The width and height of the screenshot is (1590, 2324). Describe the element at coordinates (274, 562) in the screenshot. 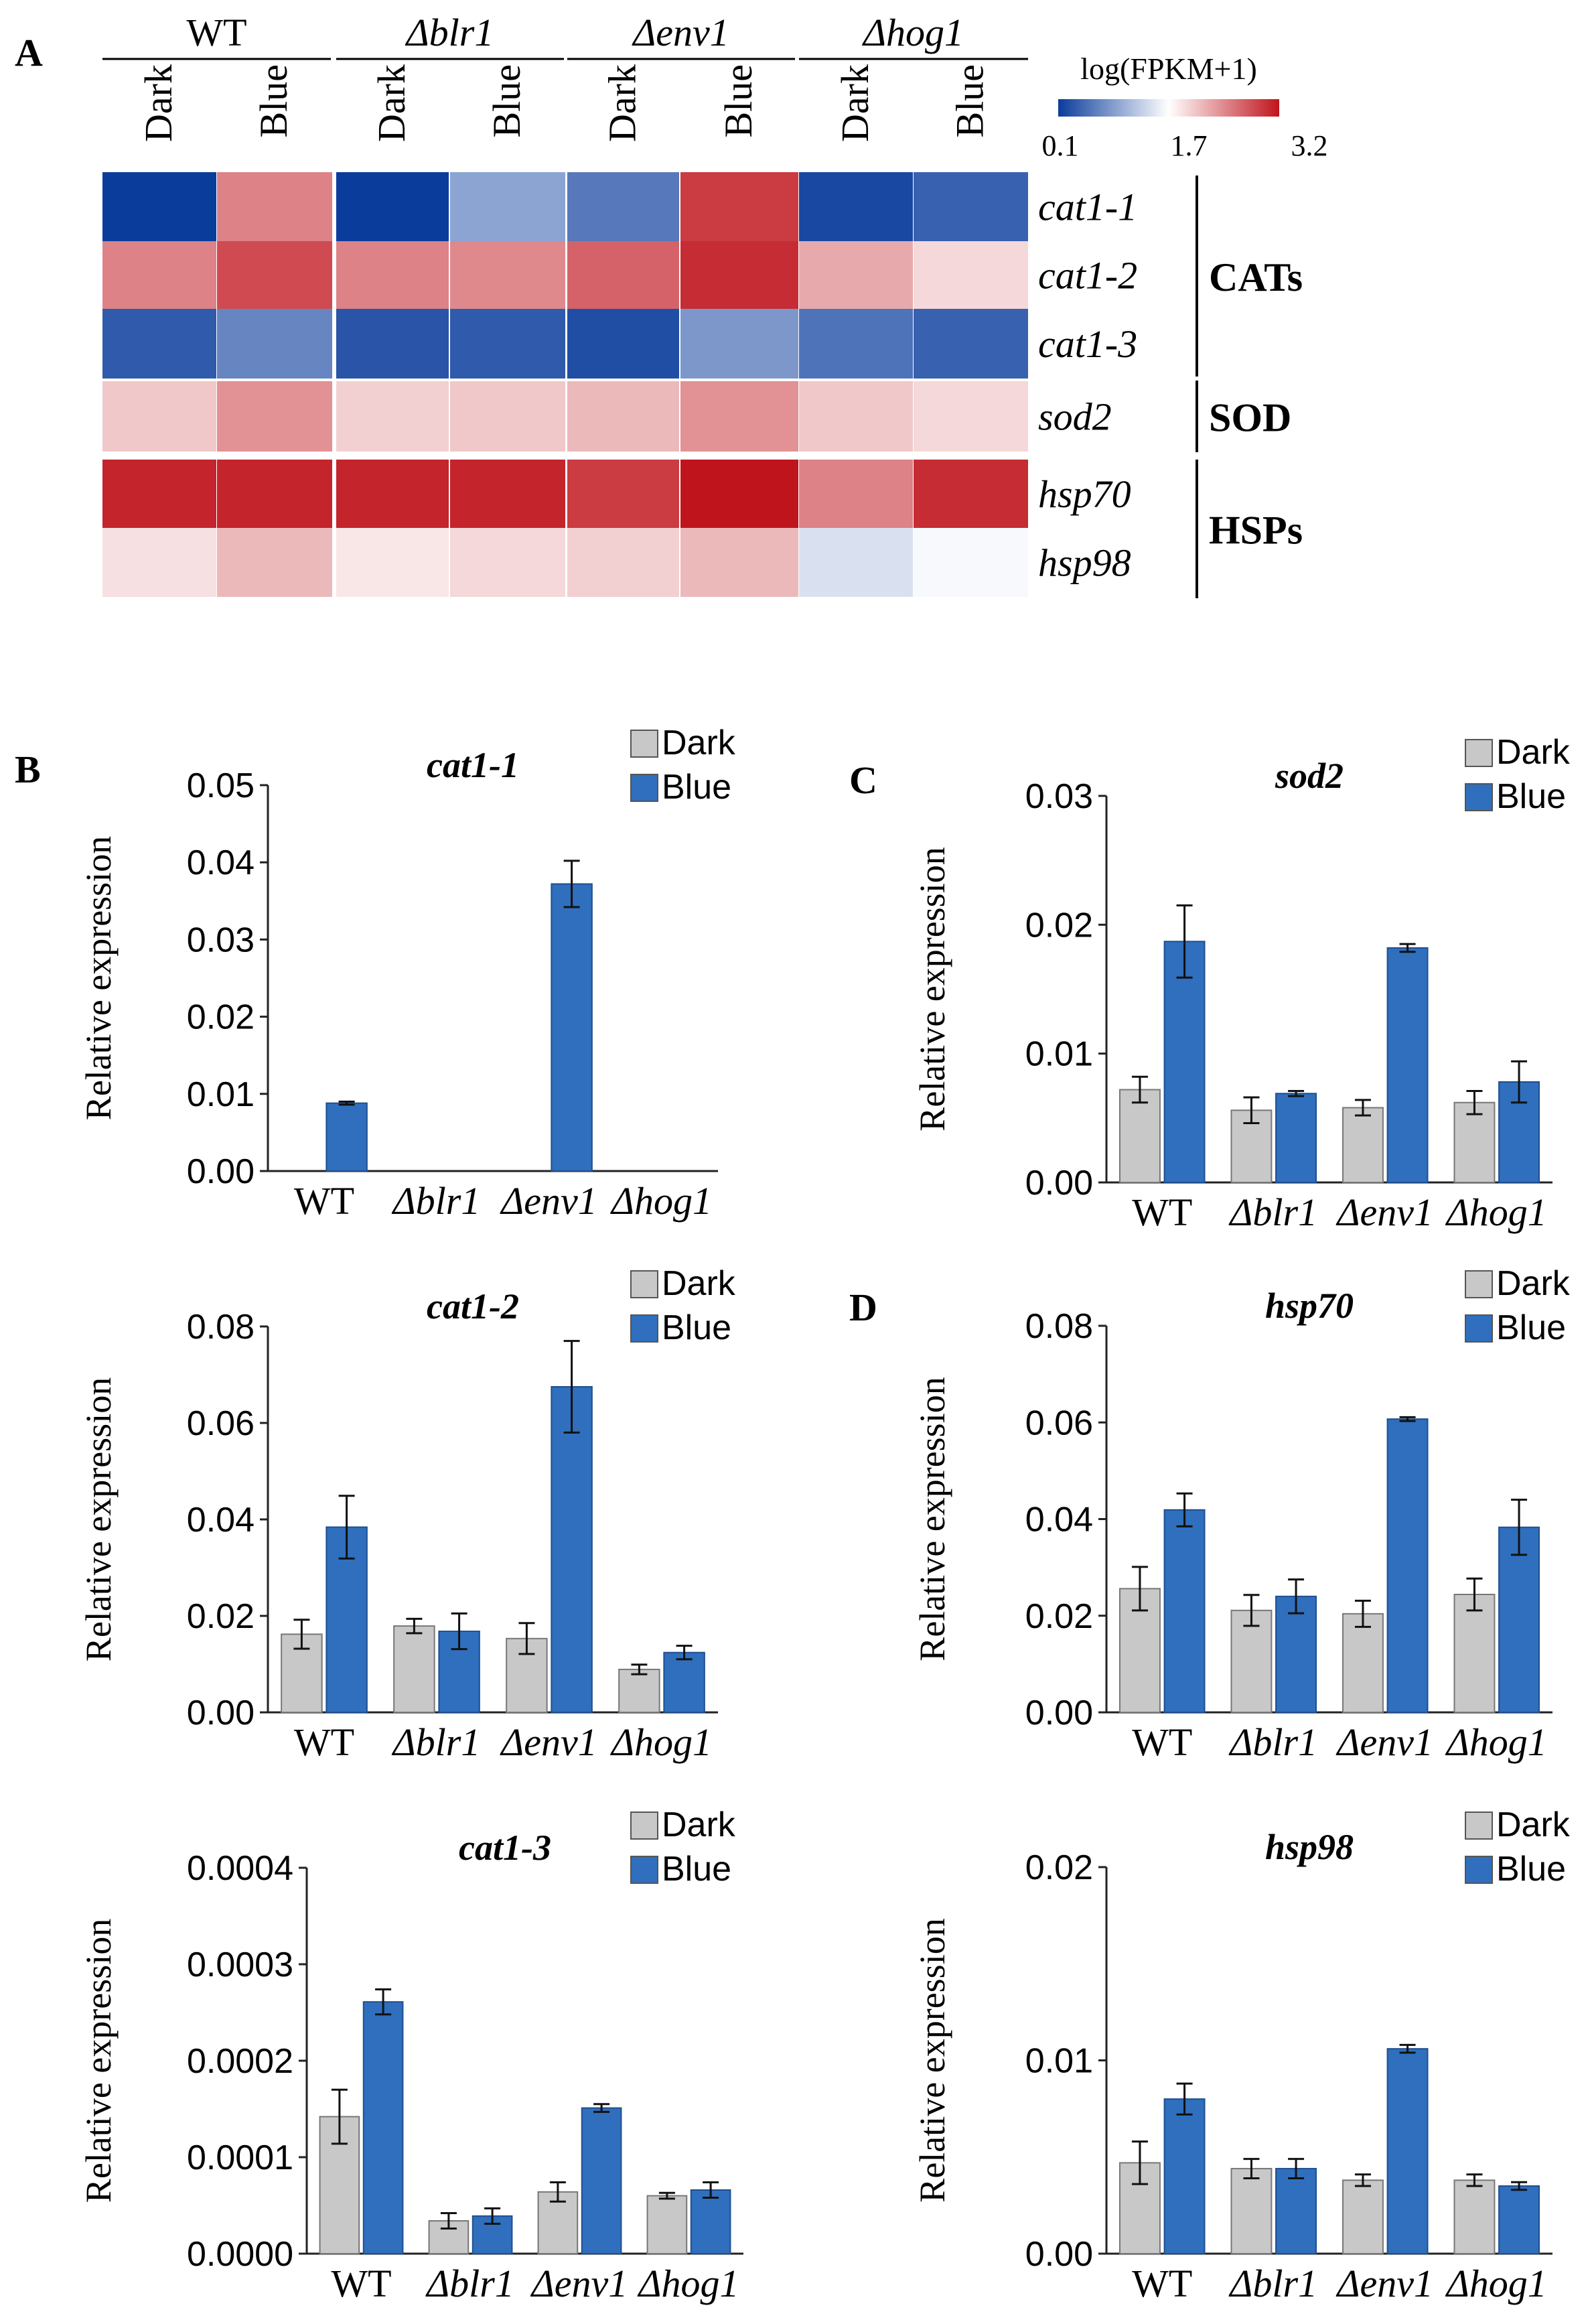

I see `heatmap-cell-hsp98-WT-Blue` at that location.